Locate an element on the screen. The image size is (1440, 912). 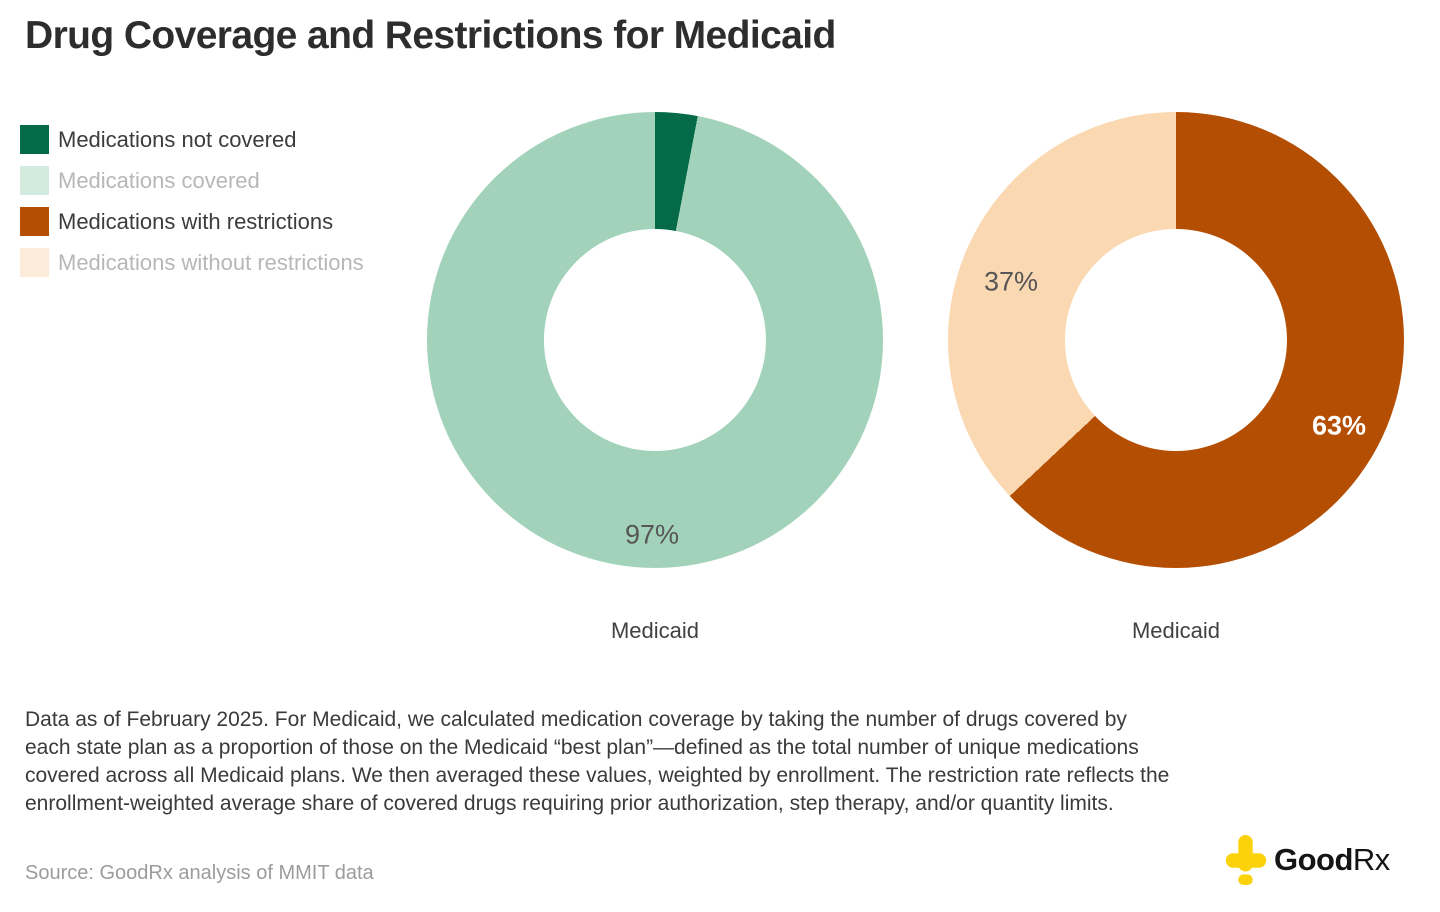
legend-swatch-with-restrictions is located at coordinates (34, 221).